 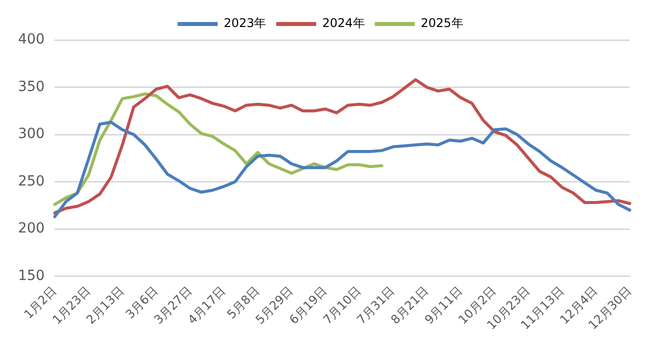 What do you see at coordinates (31, 181) in the screenshot?
I see `y-tick-label: 250` at bounding box center [31, 181].